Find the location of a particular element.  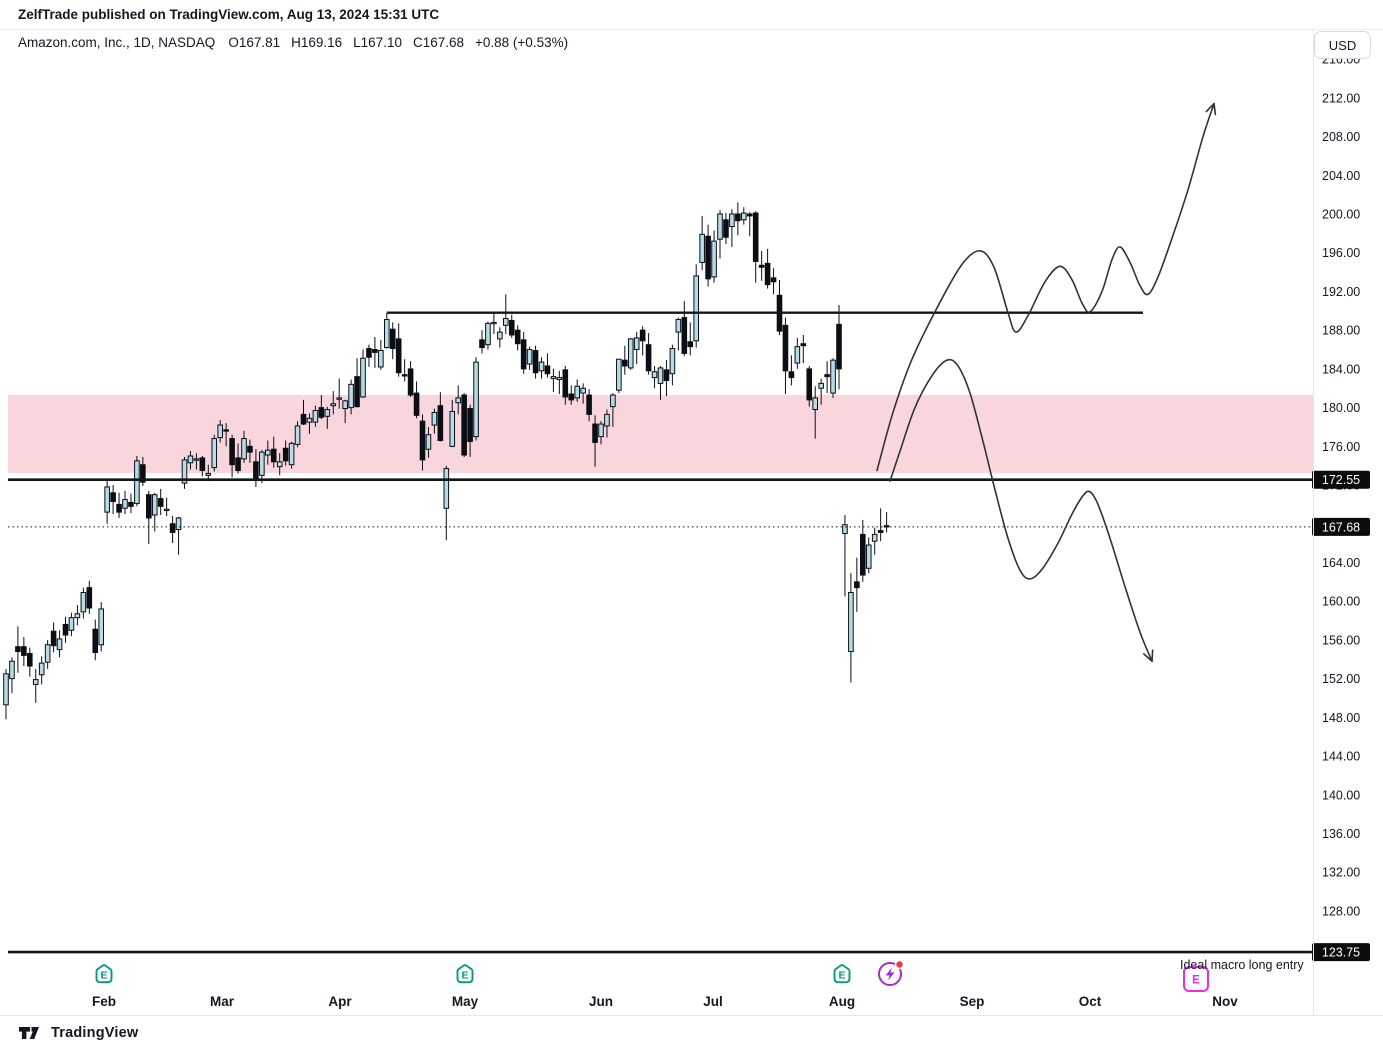

month-label-sep: Sep is located at coordinates (972, 1001).